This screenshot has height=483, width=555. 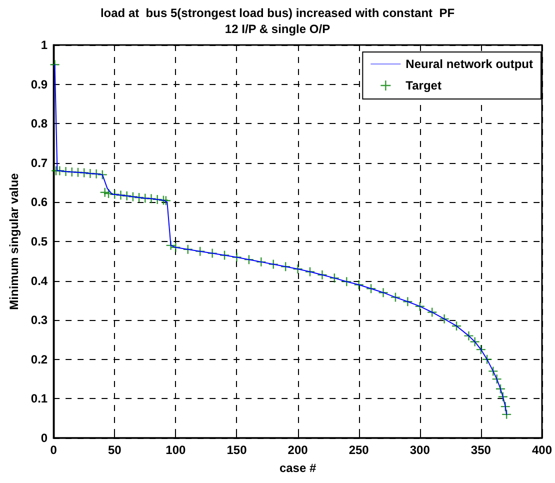 What do you see at coordinates (237, 450) in the screenshot?
I see `x-tick-label: 150` at bounding box center [237, 450].